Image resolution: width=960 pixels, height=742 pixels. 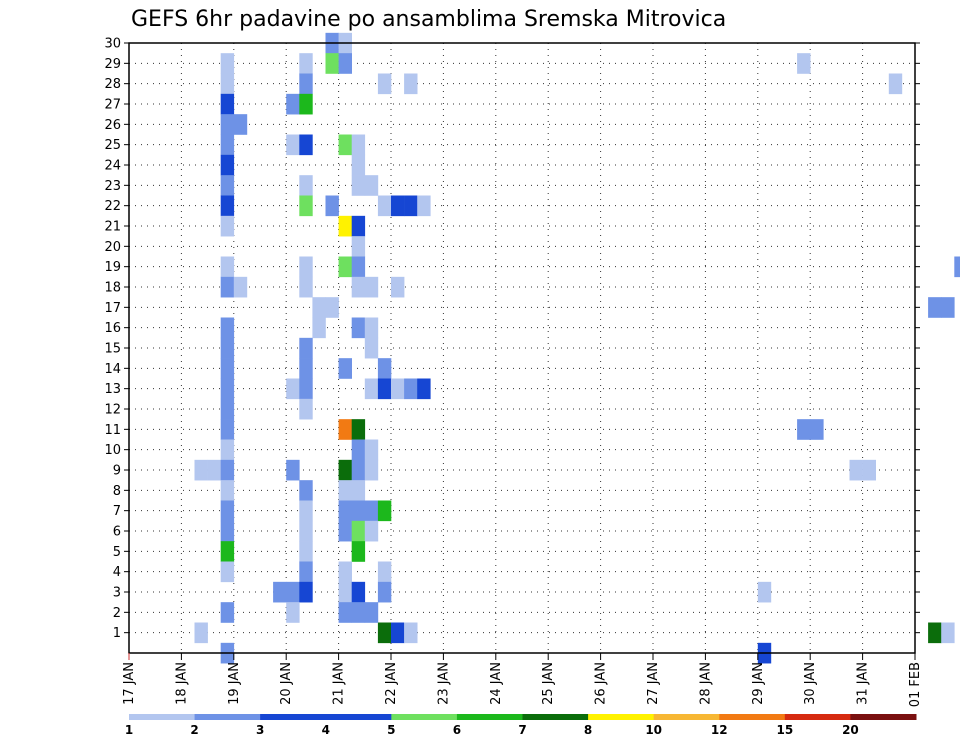 I want to click on x-tick-label: 24 JAN, so click(x=496, y=683).